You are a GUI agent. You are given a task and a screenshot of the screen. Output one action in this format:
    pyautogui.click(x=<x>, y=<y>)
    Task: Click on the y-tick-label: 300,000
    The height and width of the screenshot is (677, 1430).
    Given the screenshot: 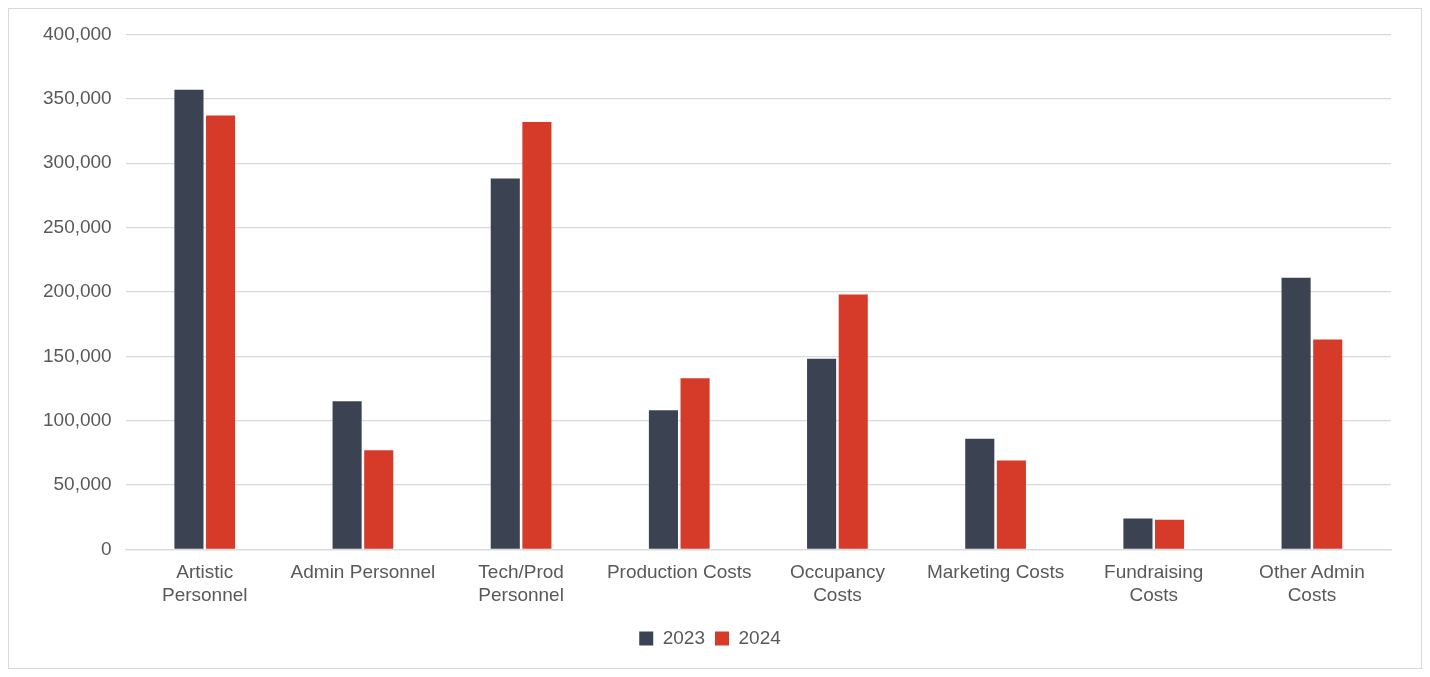 What is the action you would take?
    pyautogui.click(x=77, y=162)
    